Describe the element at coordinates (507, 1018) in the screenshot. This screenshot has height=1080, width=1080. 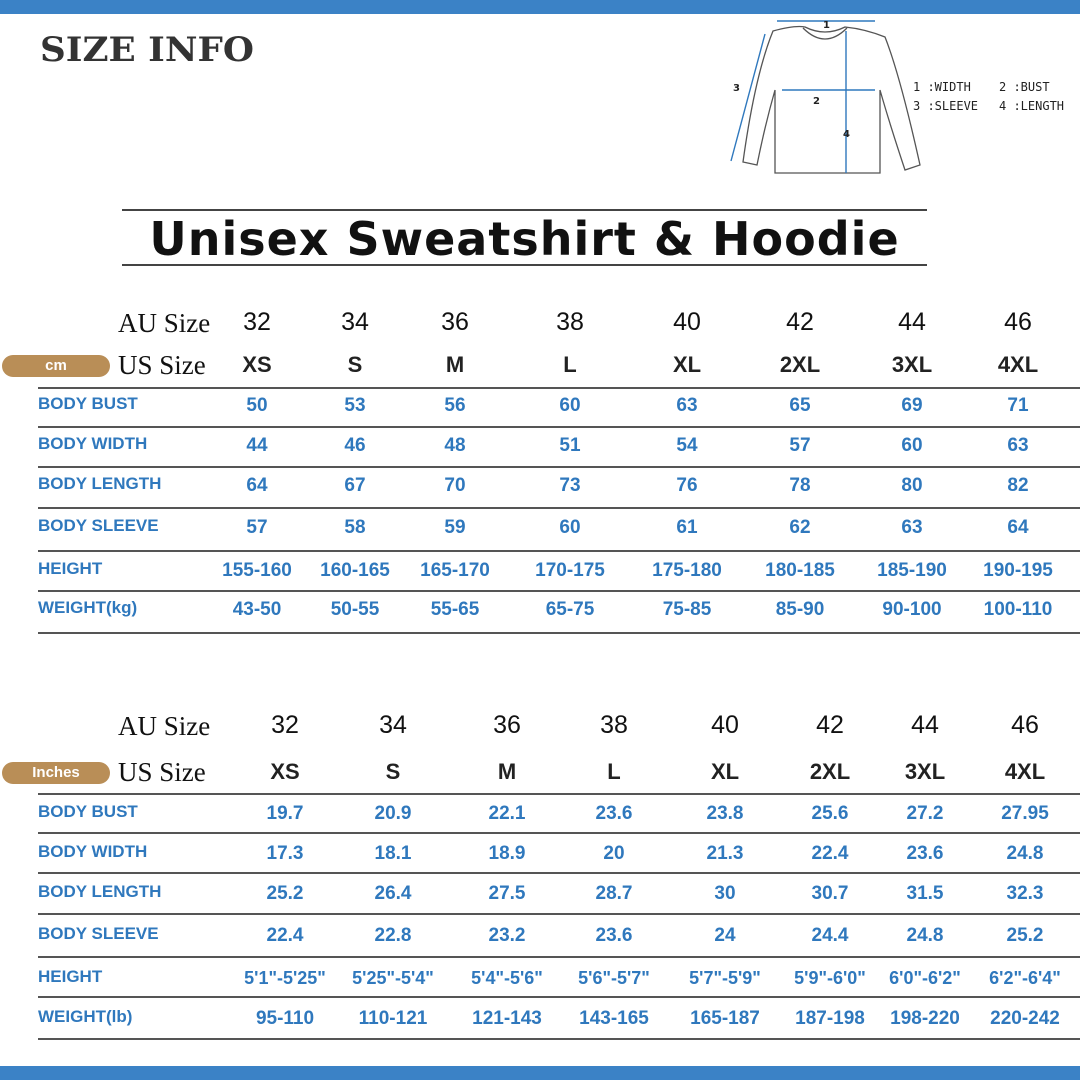
I see `table-cell: 121-143` at that location.